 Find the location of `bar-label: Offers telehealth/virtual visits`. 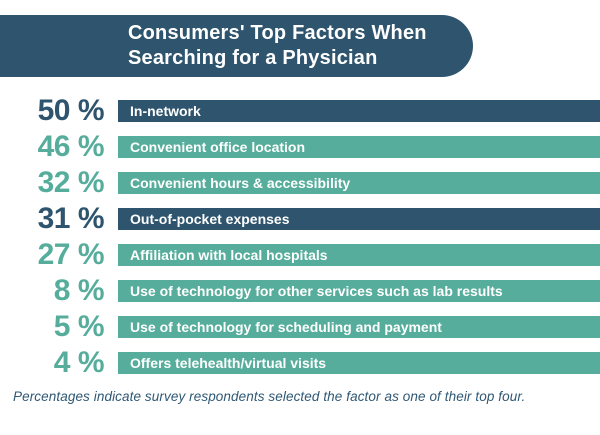

bar-label: Offers telehealth/virtual visits is located at coordinates (228, 363).